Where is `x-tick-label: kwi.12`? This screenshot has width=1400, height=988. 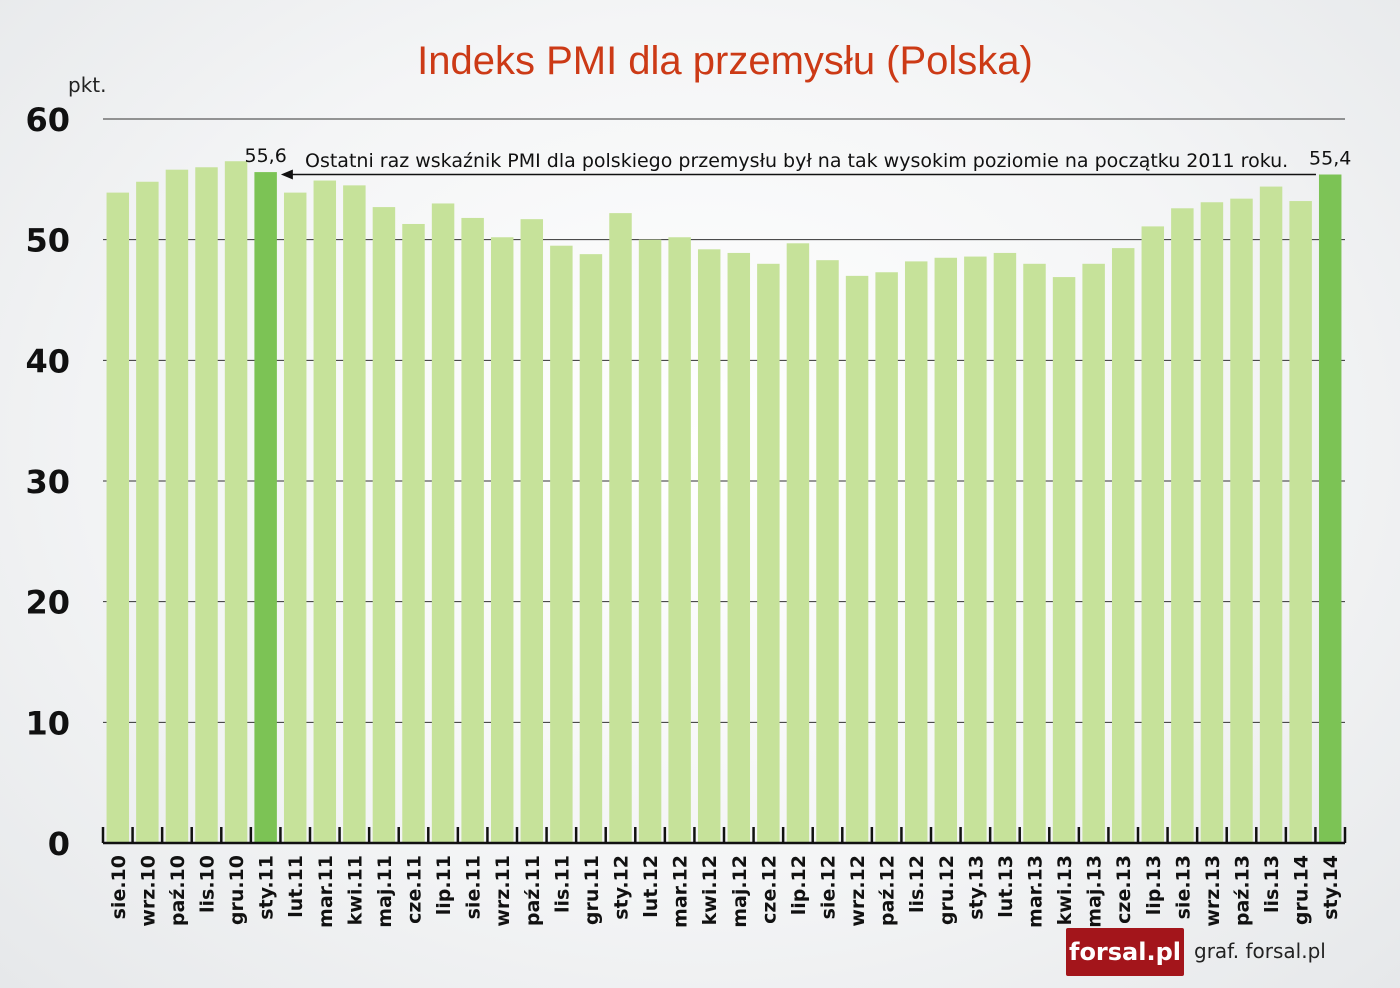 x-tick-label: kwi.12 is located at coordinates (710, 890).